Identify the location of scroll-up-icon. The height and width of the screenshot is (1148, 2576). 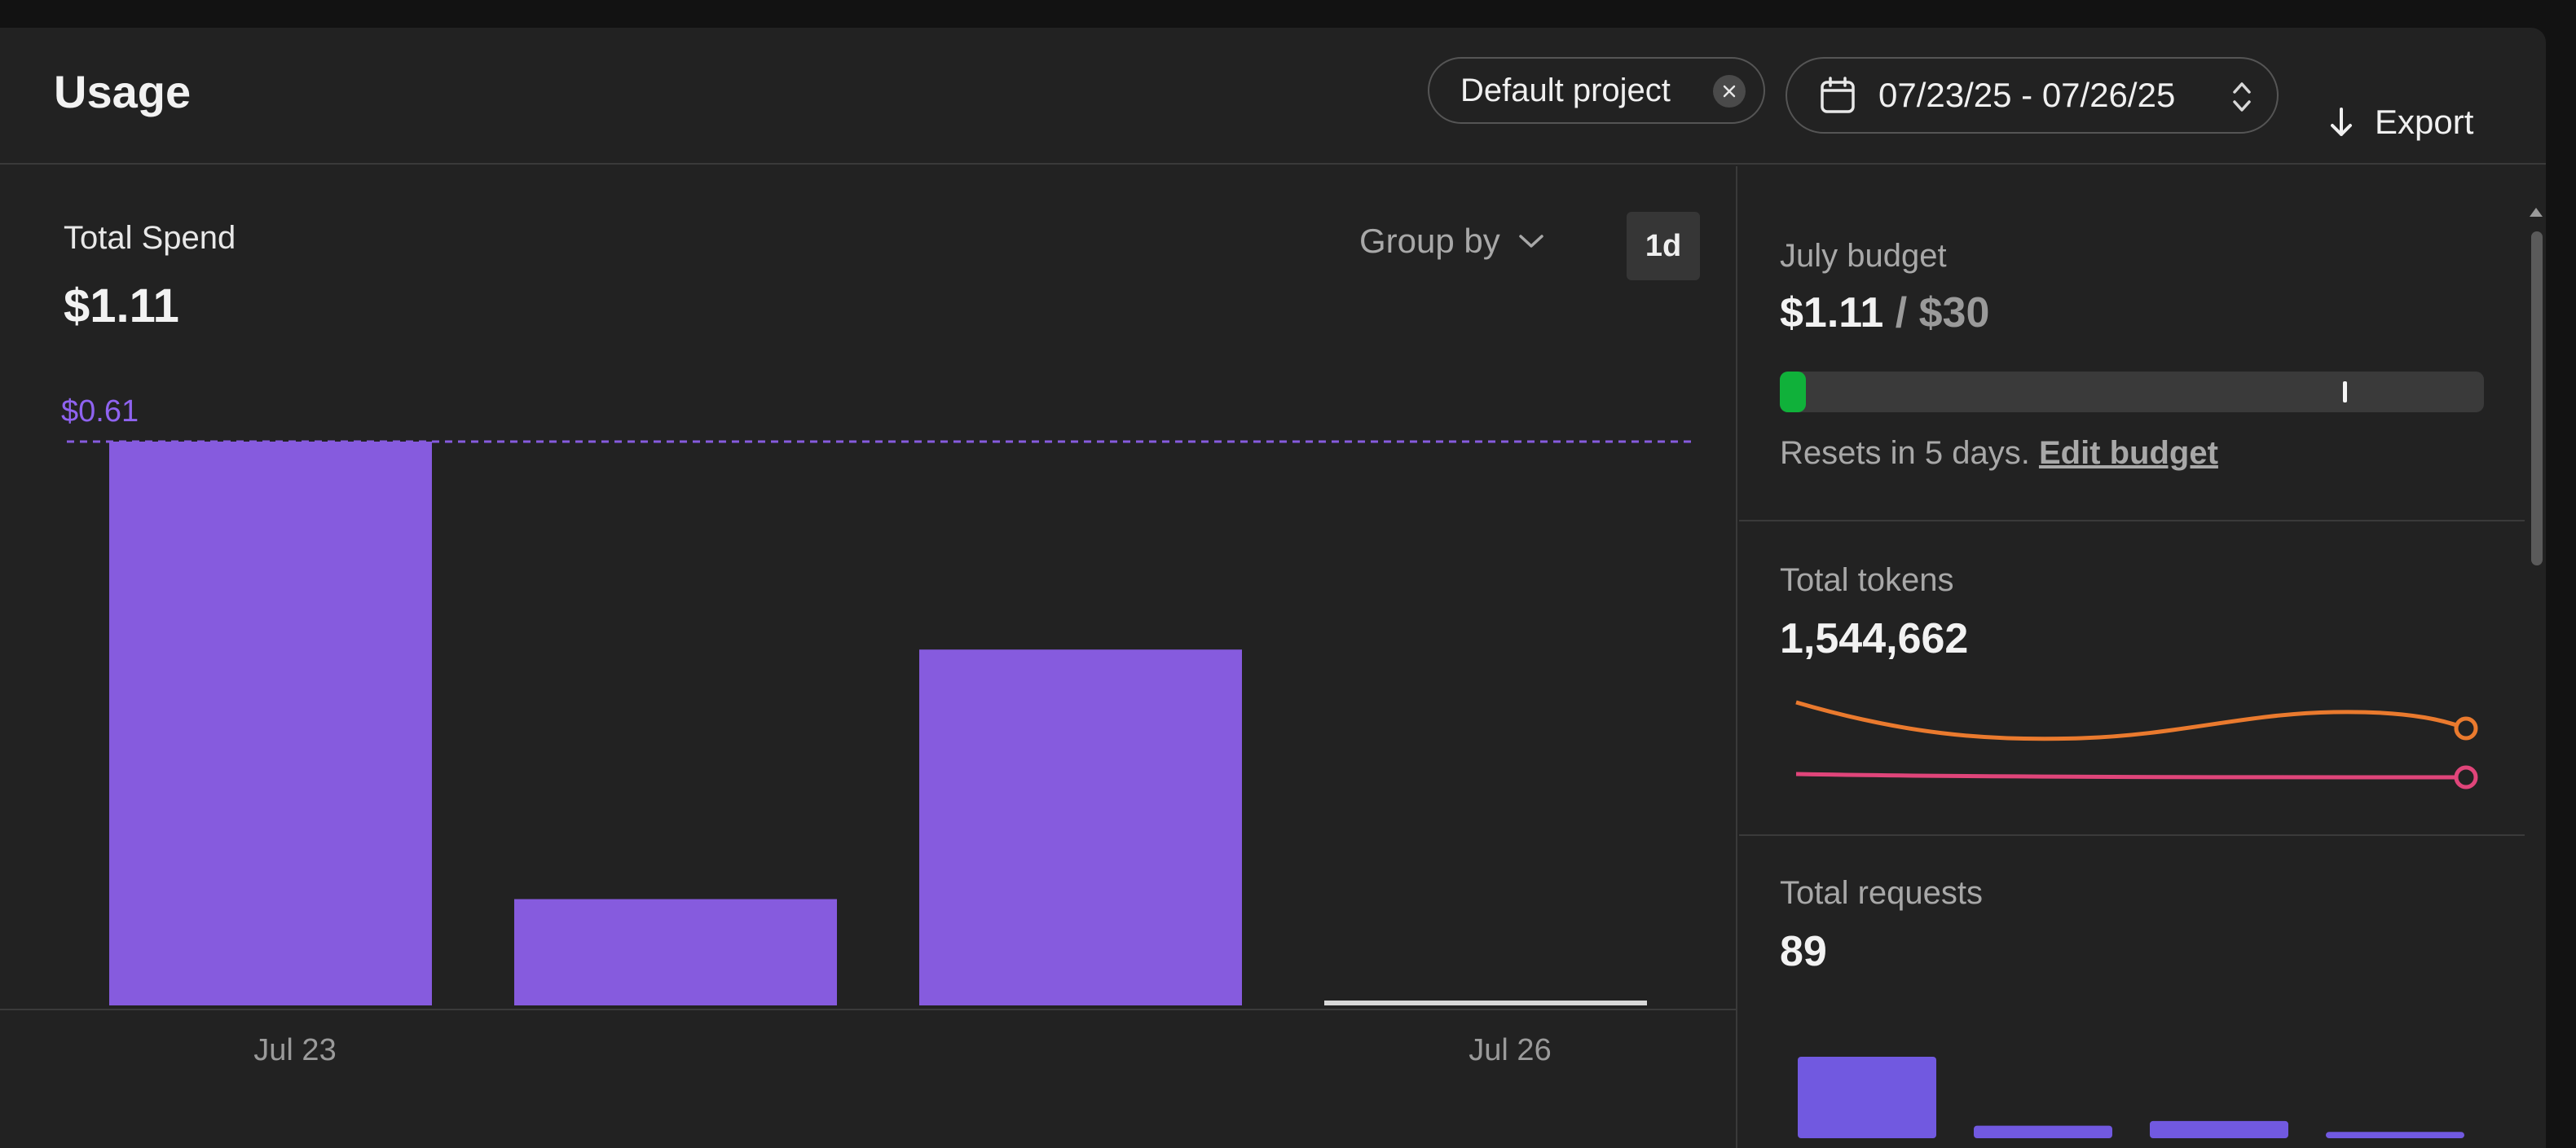
(2536, 212).